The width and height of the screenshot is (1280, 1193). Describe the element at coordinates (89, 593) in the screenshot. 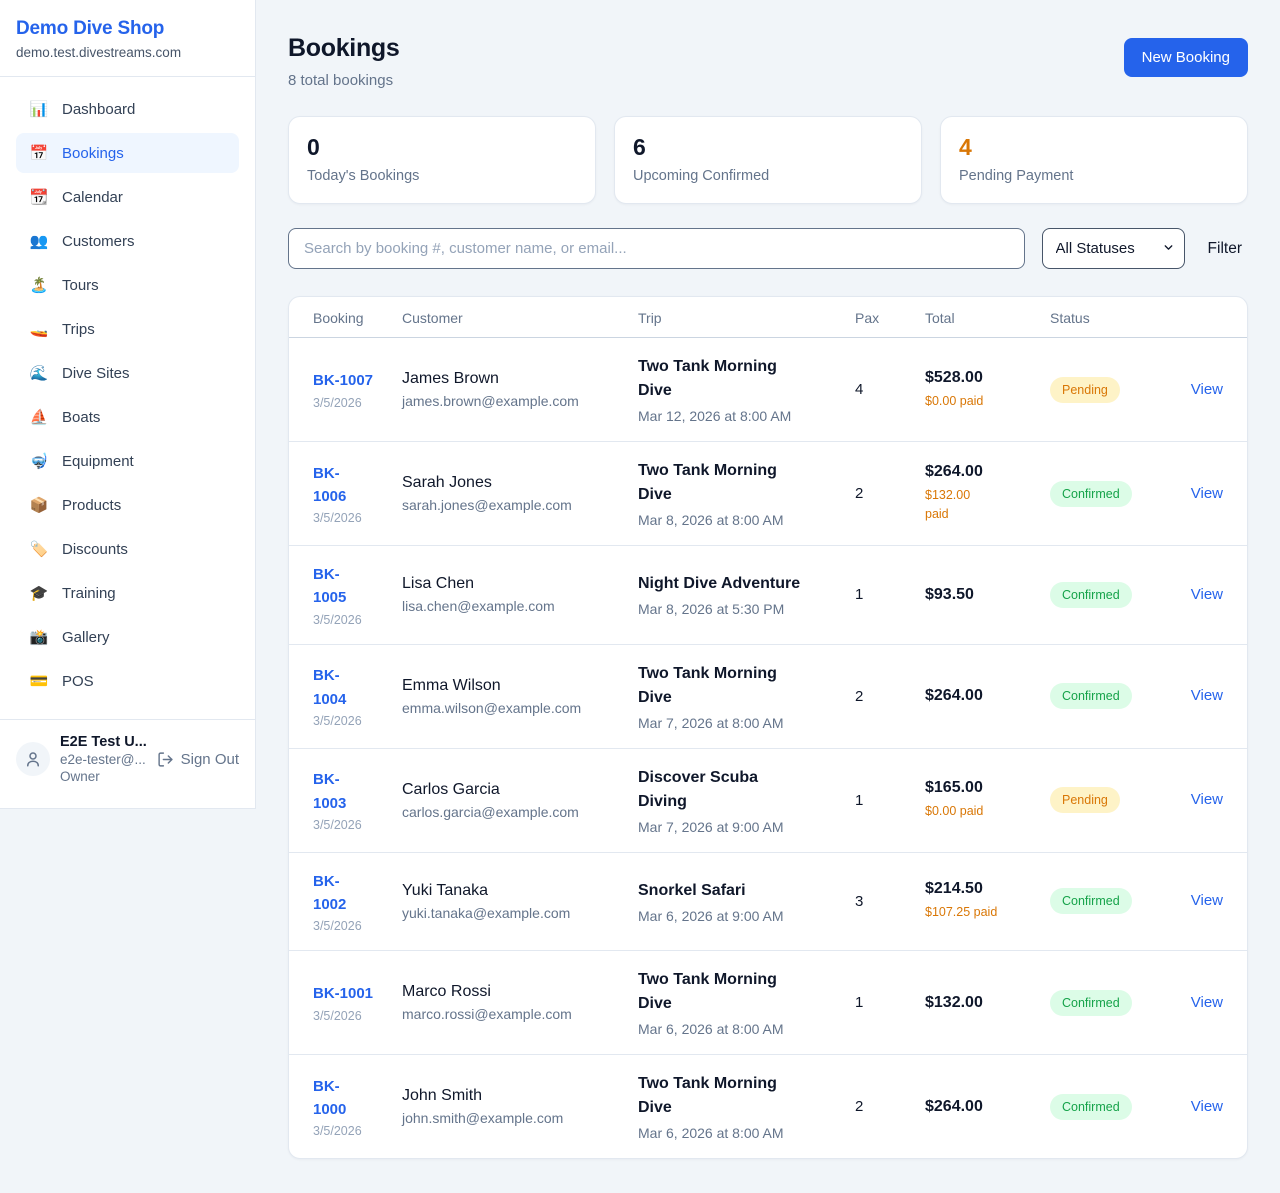

I see `sidebar-item-label: Training` at that location.